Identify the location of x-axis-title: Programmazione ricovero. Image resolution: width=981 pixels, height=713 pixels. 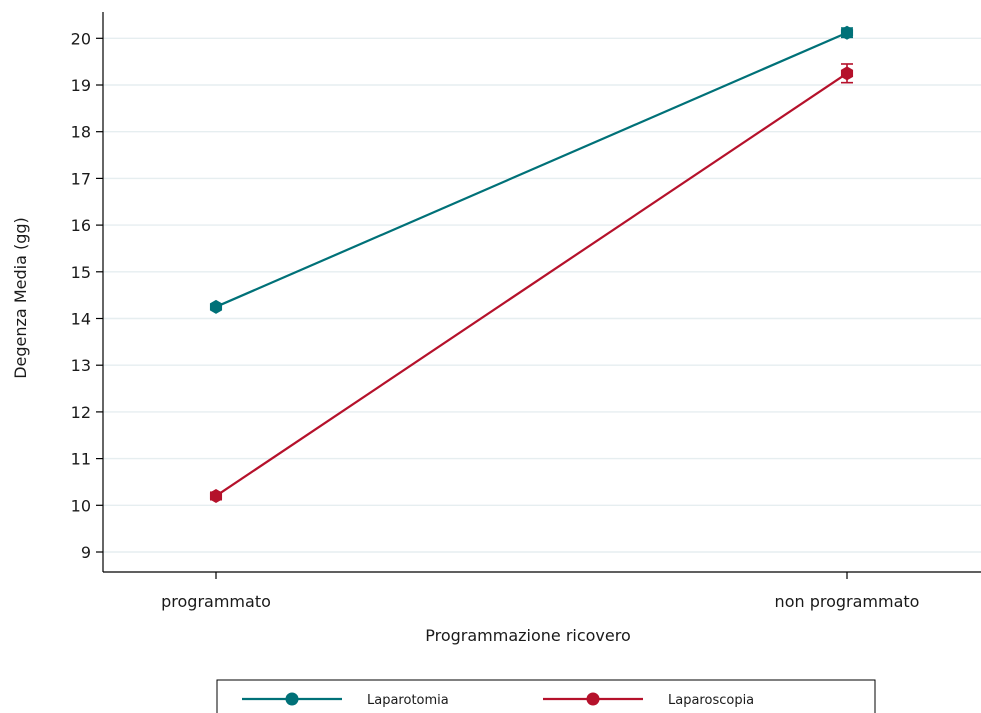
(528, 635).